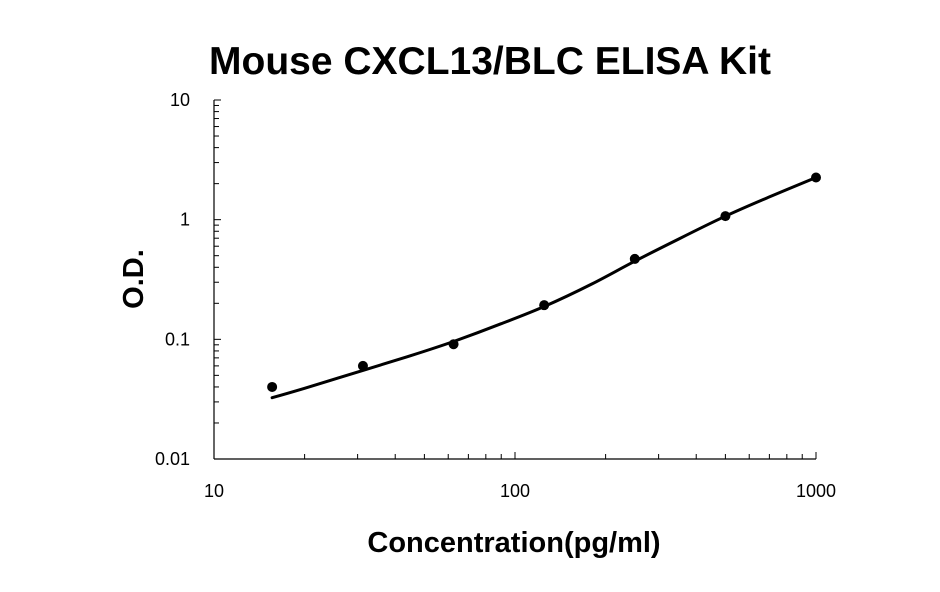 This screenshot has width=940, height=592. What do you see at coordinates (513, 543) in the screenshot?
I see `x-axis-label: Concentration(pg/ml)` at bounding box center [513, 543].